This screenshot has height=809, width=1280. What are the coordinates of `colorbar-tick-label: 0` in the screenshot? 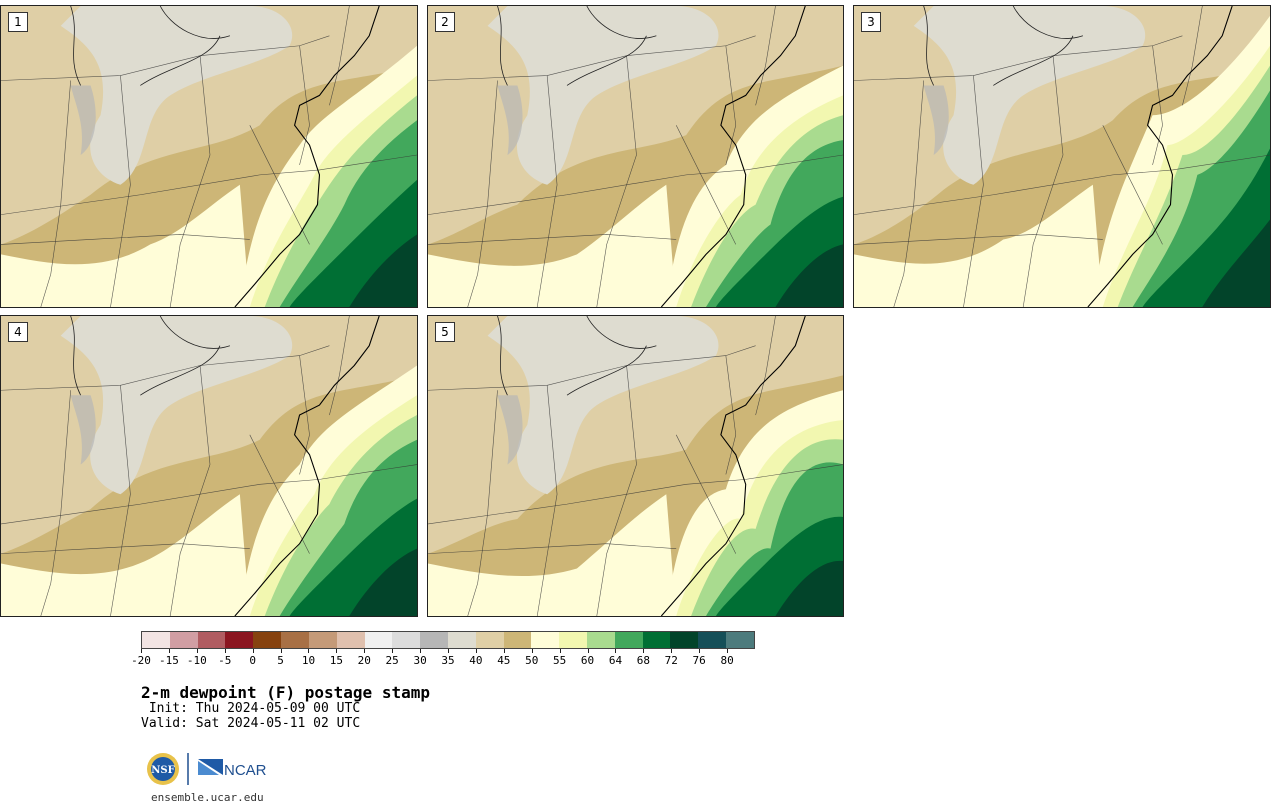 It's located at (252, 660).